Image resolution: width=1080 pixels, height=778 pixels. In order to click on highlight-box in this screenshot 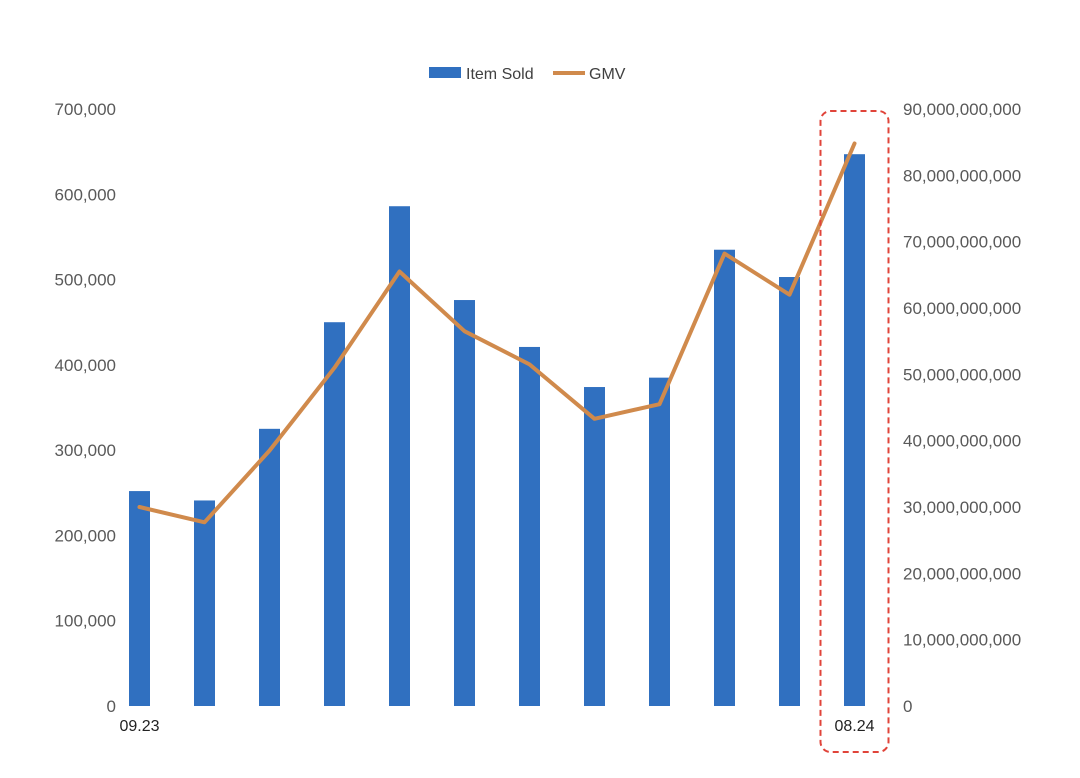, I will do `click(854, 431)`.